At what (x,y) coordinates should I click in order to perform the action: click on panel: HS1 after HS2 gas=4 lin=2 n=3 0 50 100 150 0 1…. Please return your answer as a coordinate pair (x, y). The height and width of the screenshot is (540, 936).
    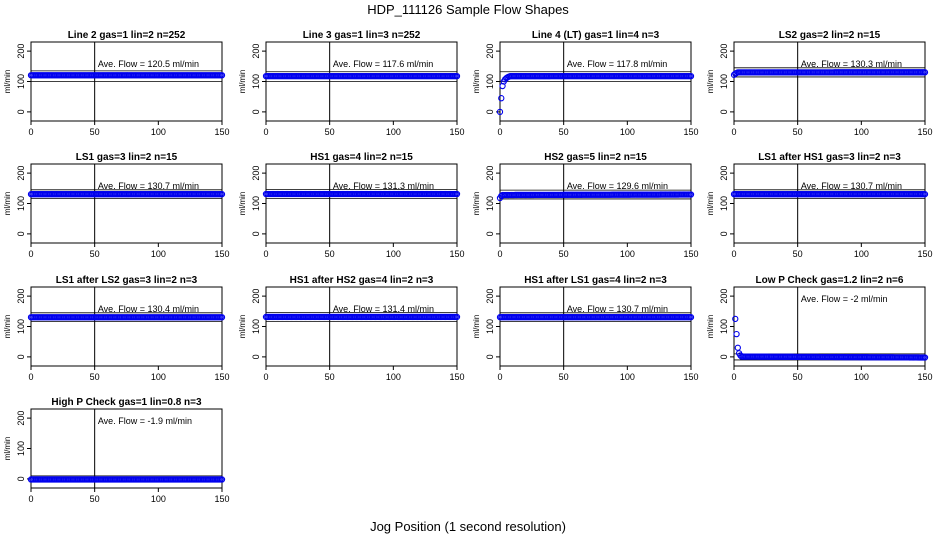
    Looking at the image, I should click on (351, 328).